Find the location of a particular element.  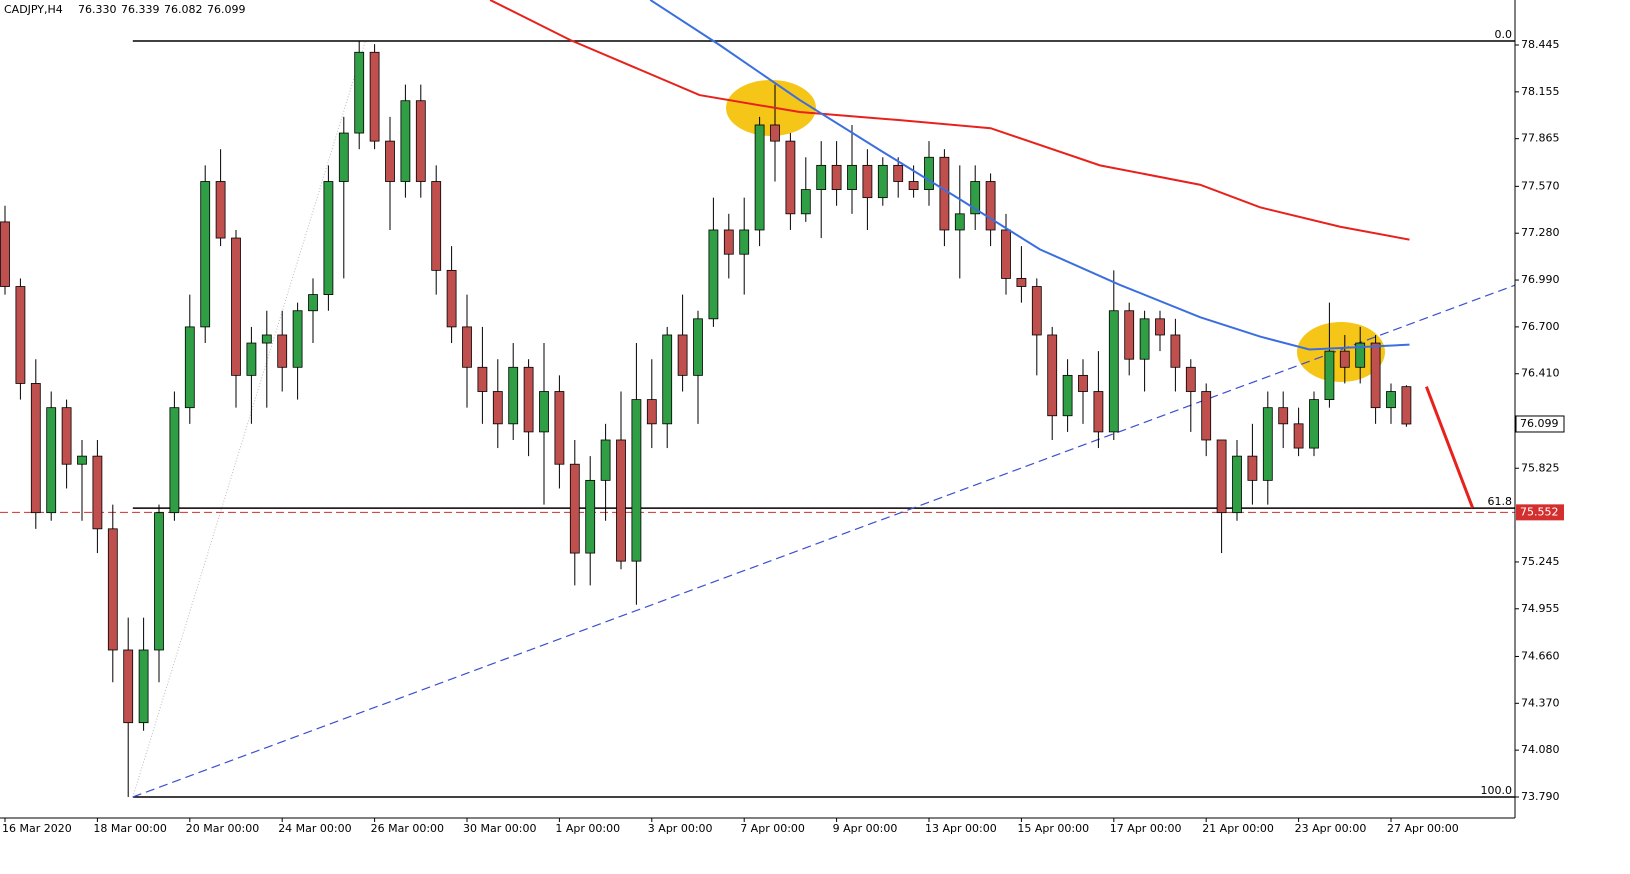

y-tick-label: 73.790 is located at coordinates (1540, 796).